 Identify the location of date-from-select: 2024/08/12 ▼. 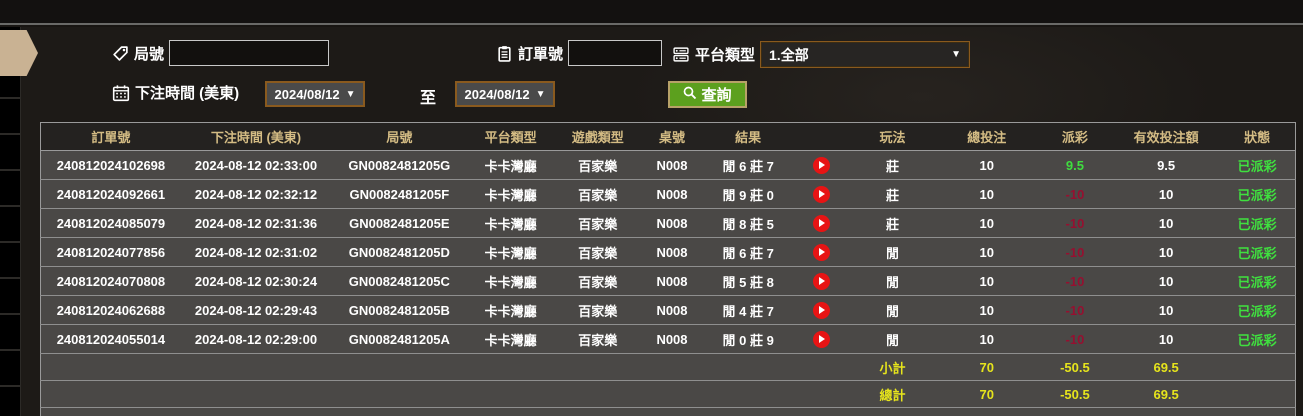
(315, 94).